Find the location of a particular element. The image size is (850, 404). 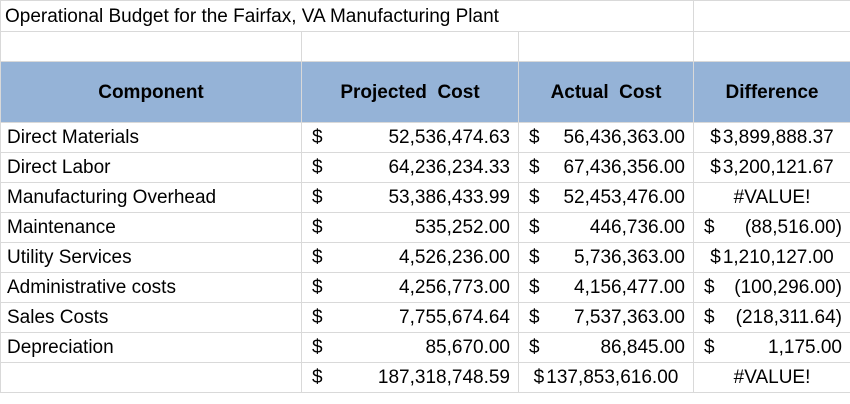

header-difference: Difference is located at coordinates (771, 92).